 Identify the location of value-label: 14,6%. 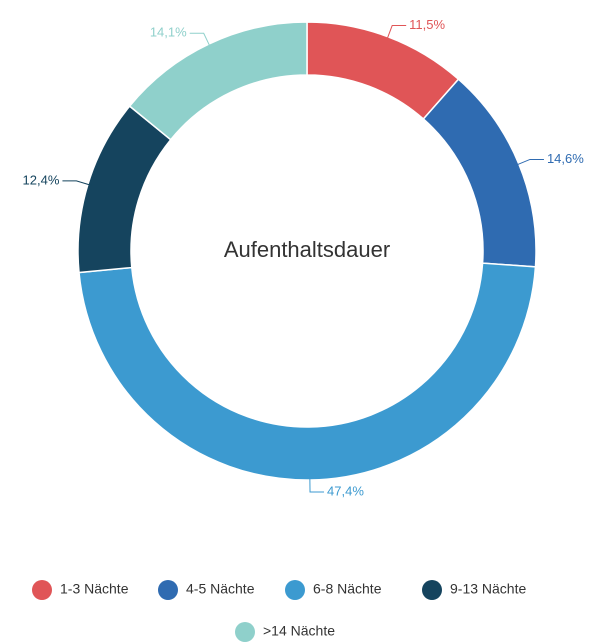
(565, 158).